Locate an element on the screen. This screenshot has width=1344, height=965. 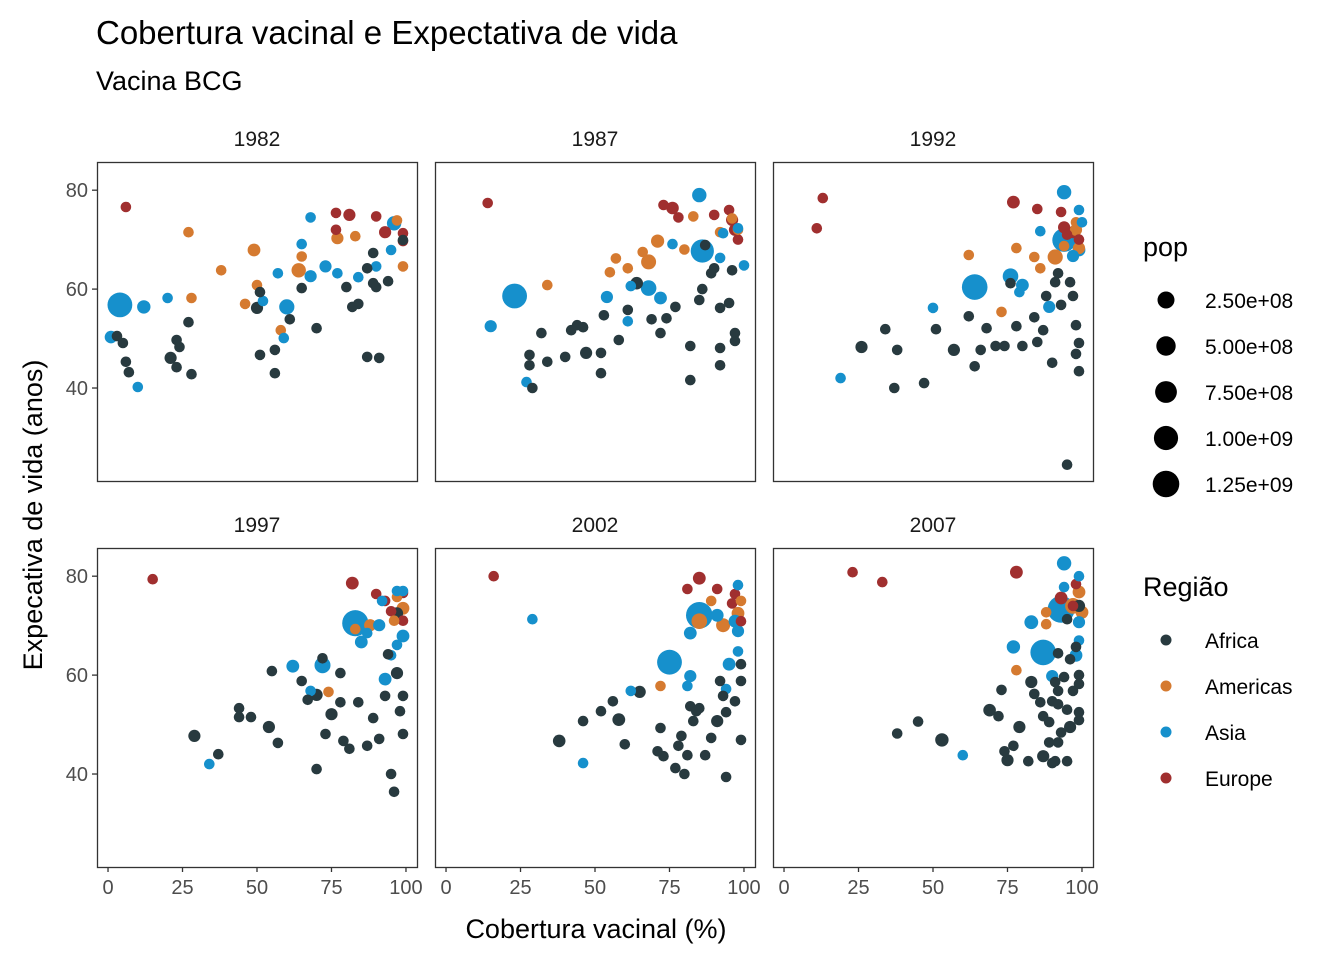
facet-strip-label: 1997 is located at coordinates (257, 525).